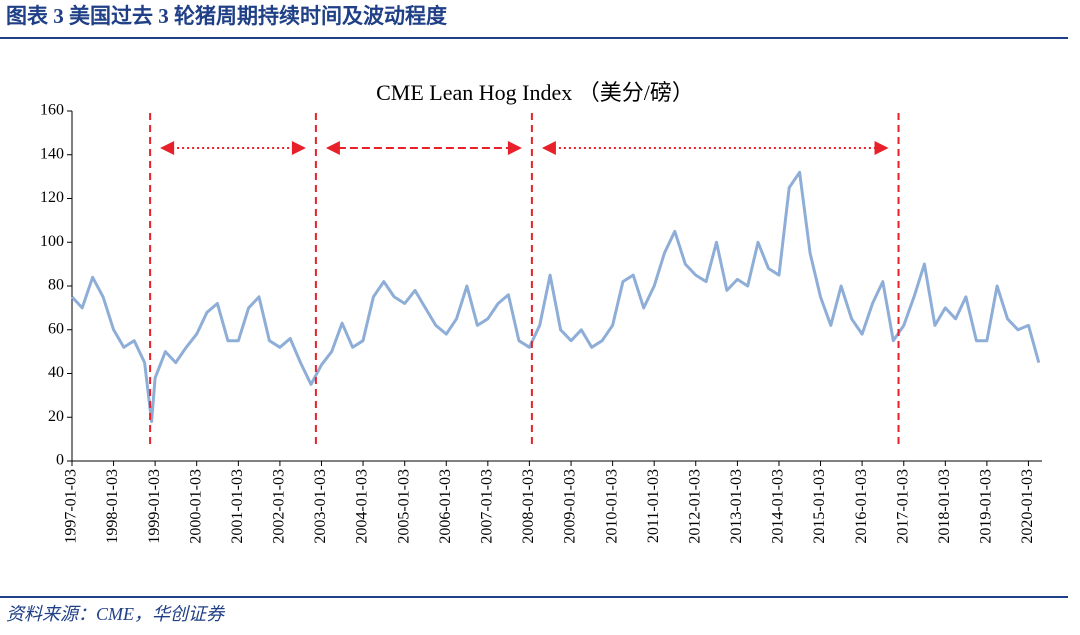  Describe the element at coordinates (56, 285) in the screenshot. I see `y-tick-label: 80` at that location.